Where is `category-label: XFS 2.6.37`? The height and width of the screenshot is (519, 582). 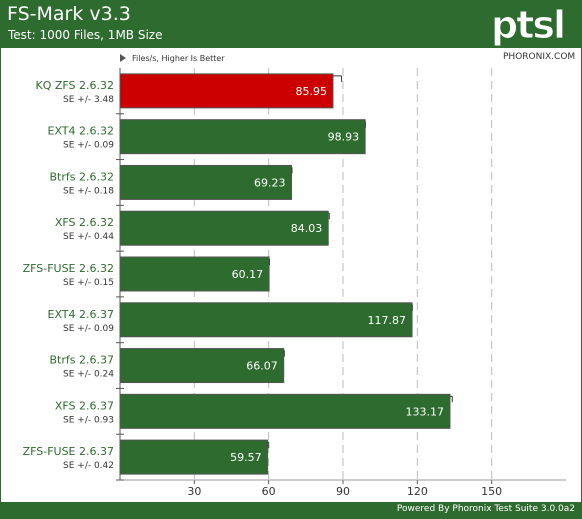 category-label: XFS 2.6.37 is located at coordinates (84, 405).